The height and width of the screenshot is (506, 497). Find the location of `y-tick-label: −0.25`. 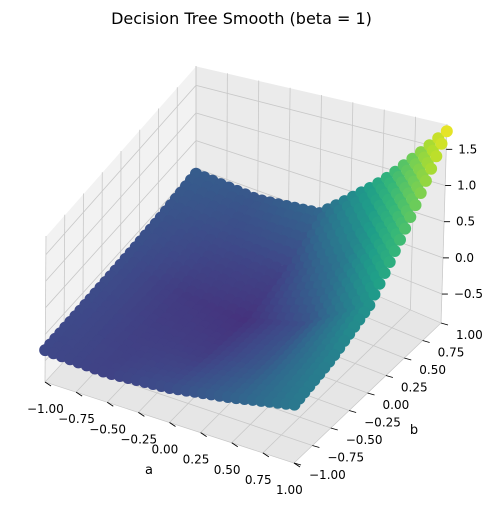

y-tick-label: −0.25 is located at coordinates (382, 423).